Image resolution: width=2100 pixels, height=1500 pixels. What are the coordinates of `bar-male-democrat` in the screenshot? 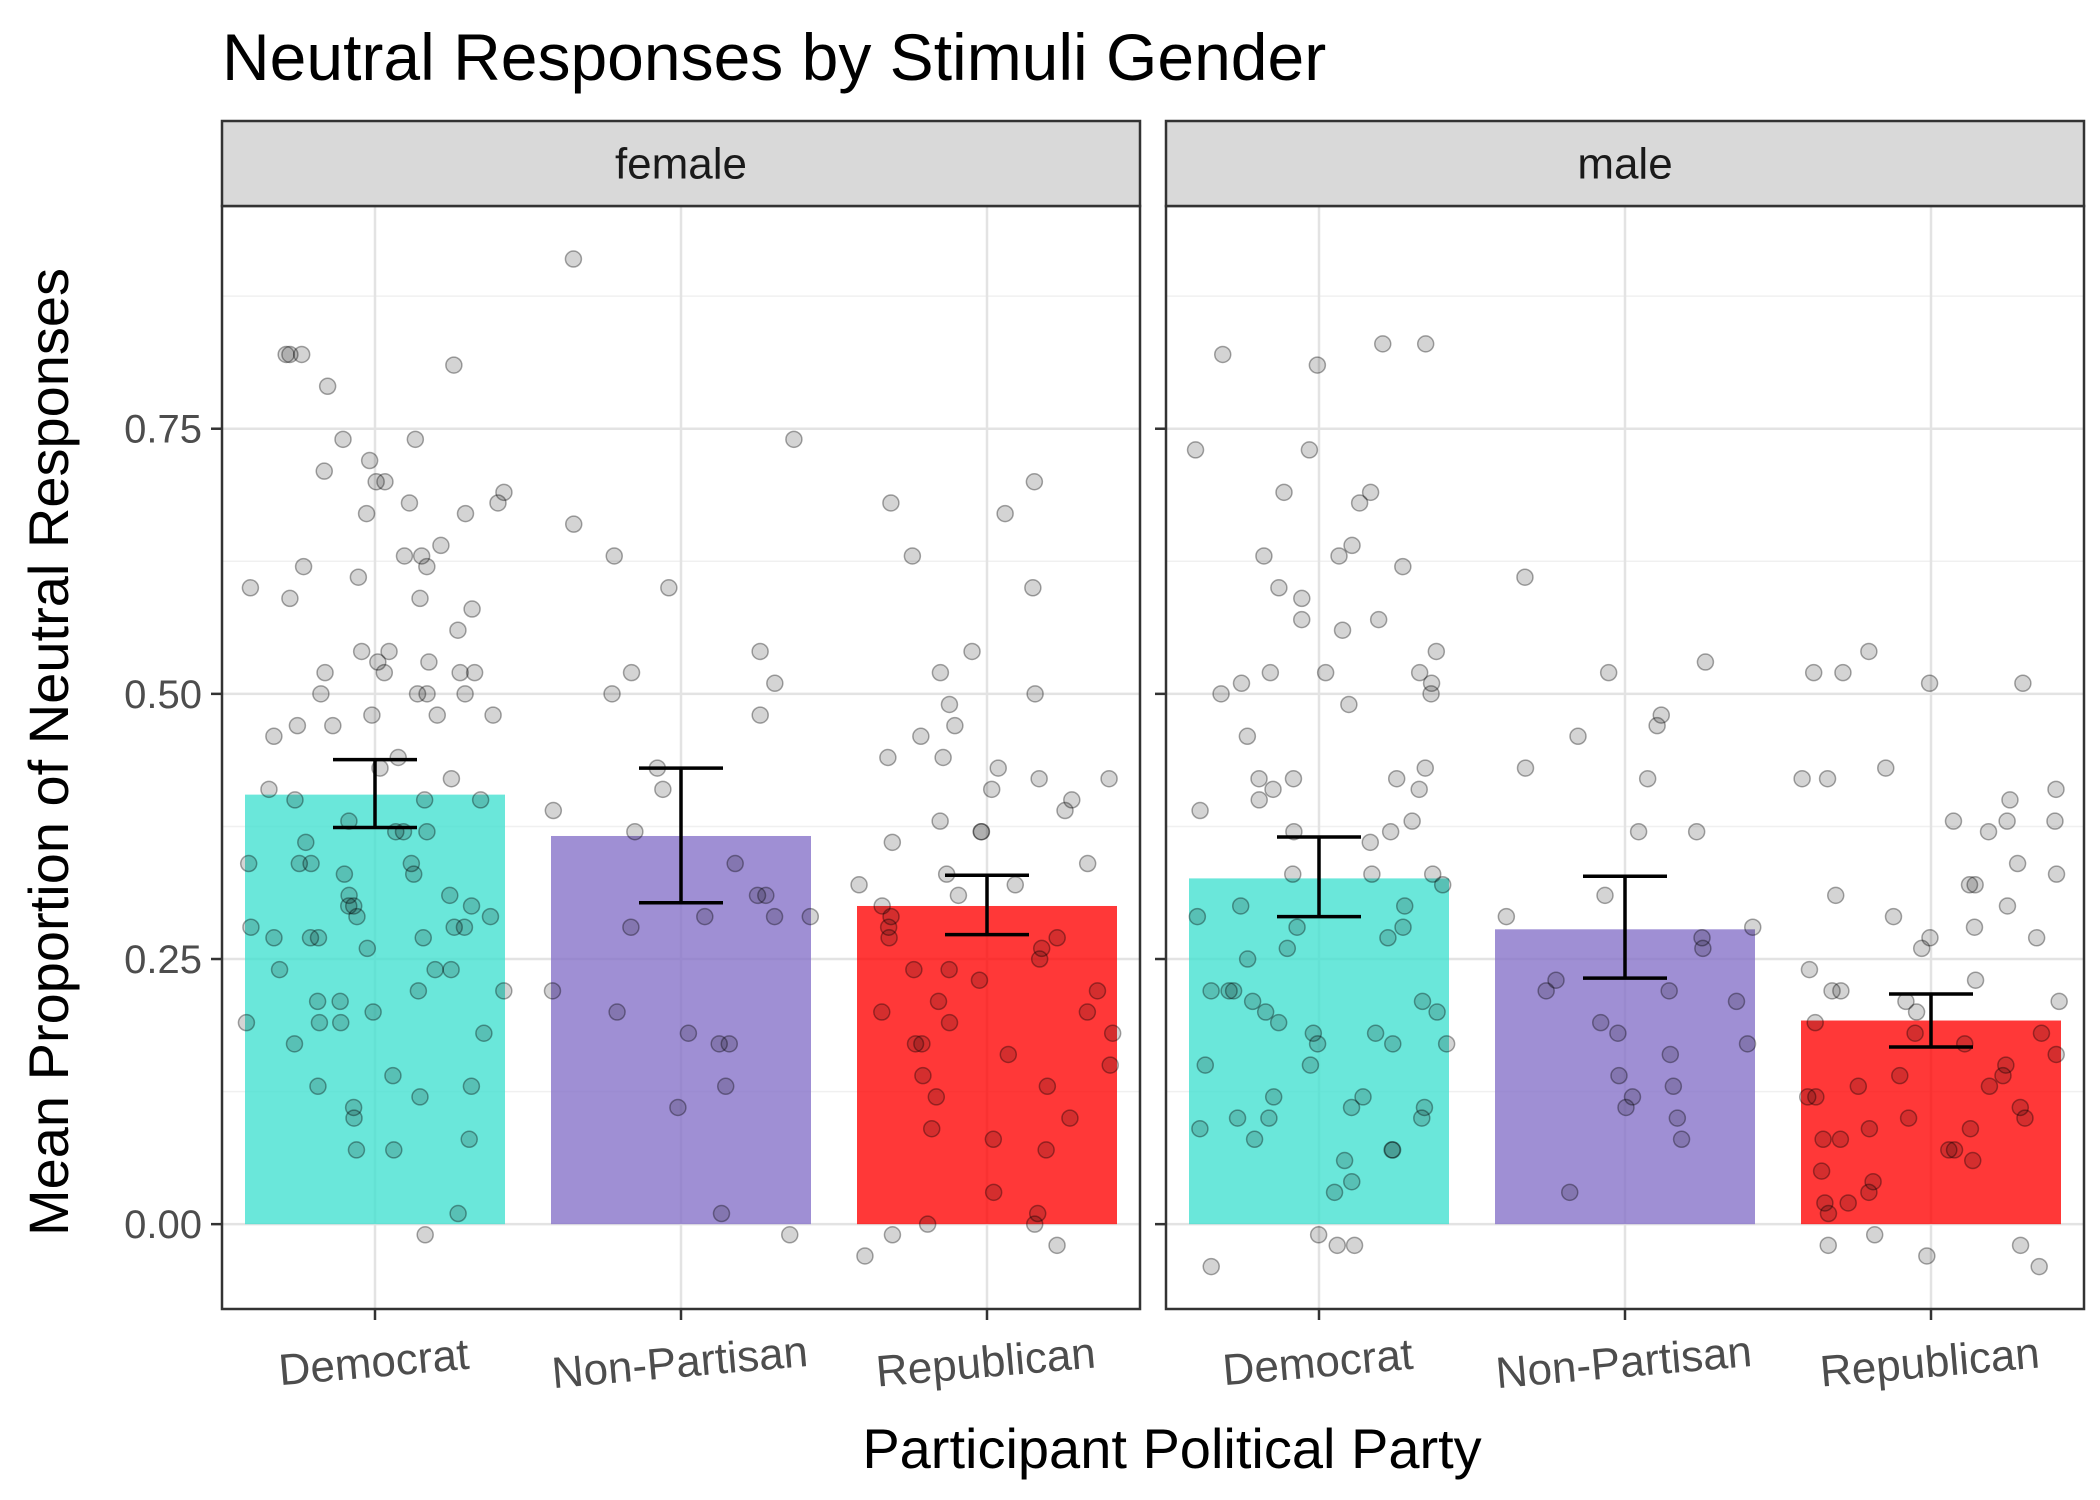 It's located at (1319, 1051).